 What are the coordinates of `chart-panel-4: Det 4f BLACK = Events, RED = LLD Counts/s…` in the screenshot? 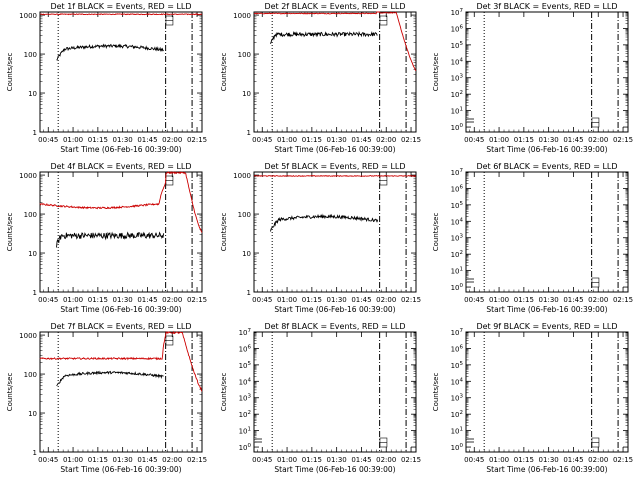 It's located at (106, 238).